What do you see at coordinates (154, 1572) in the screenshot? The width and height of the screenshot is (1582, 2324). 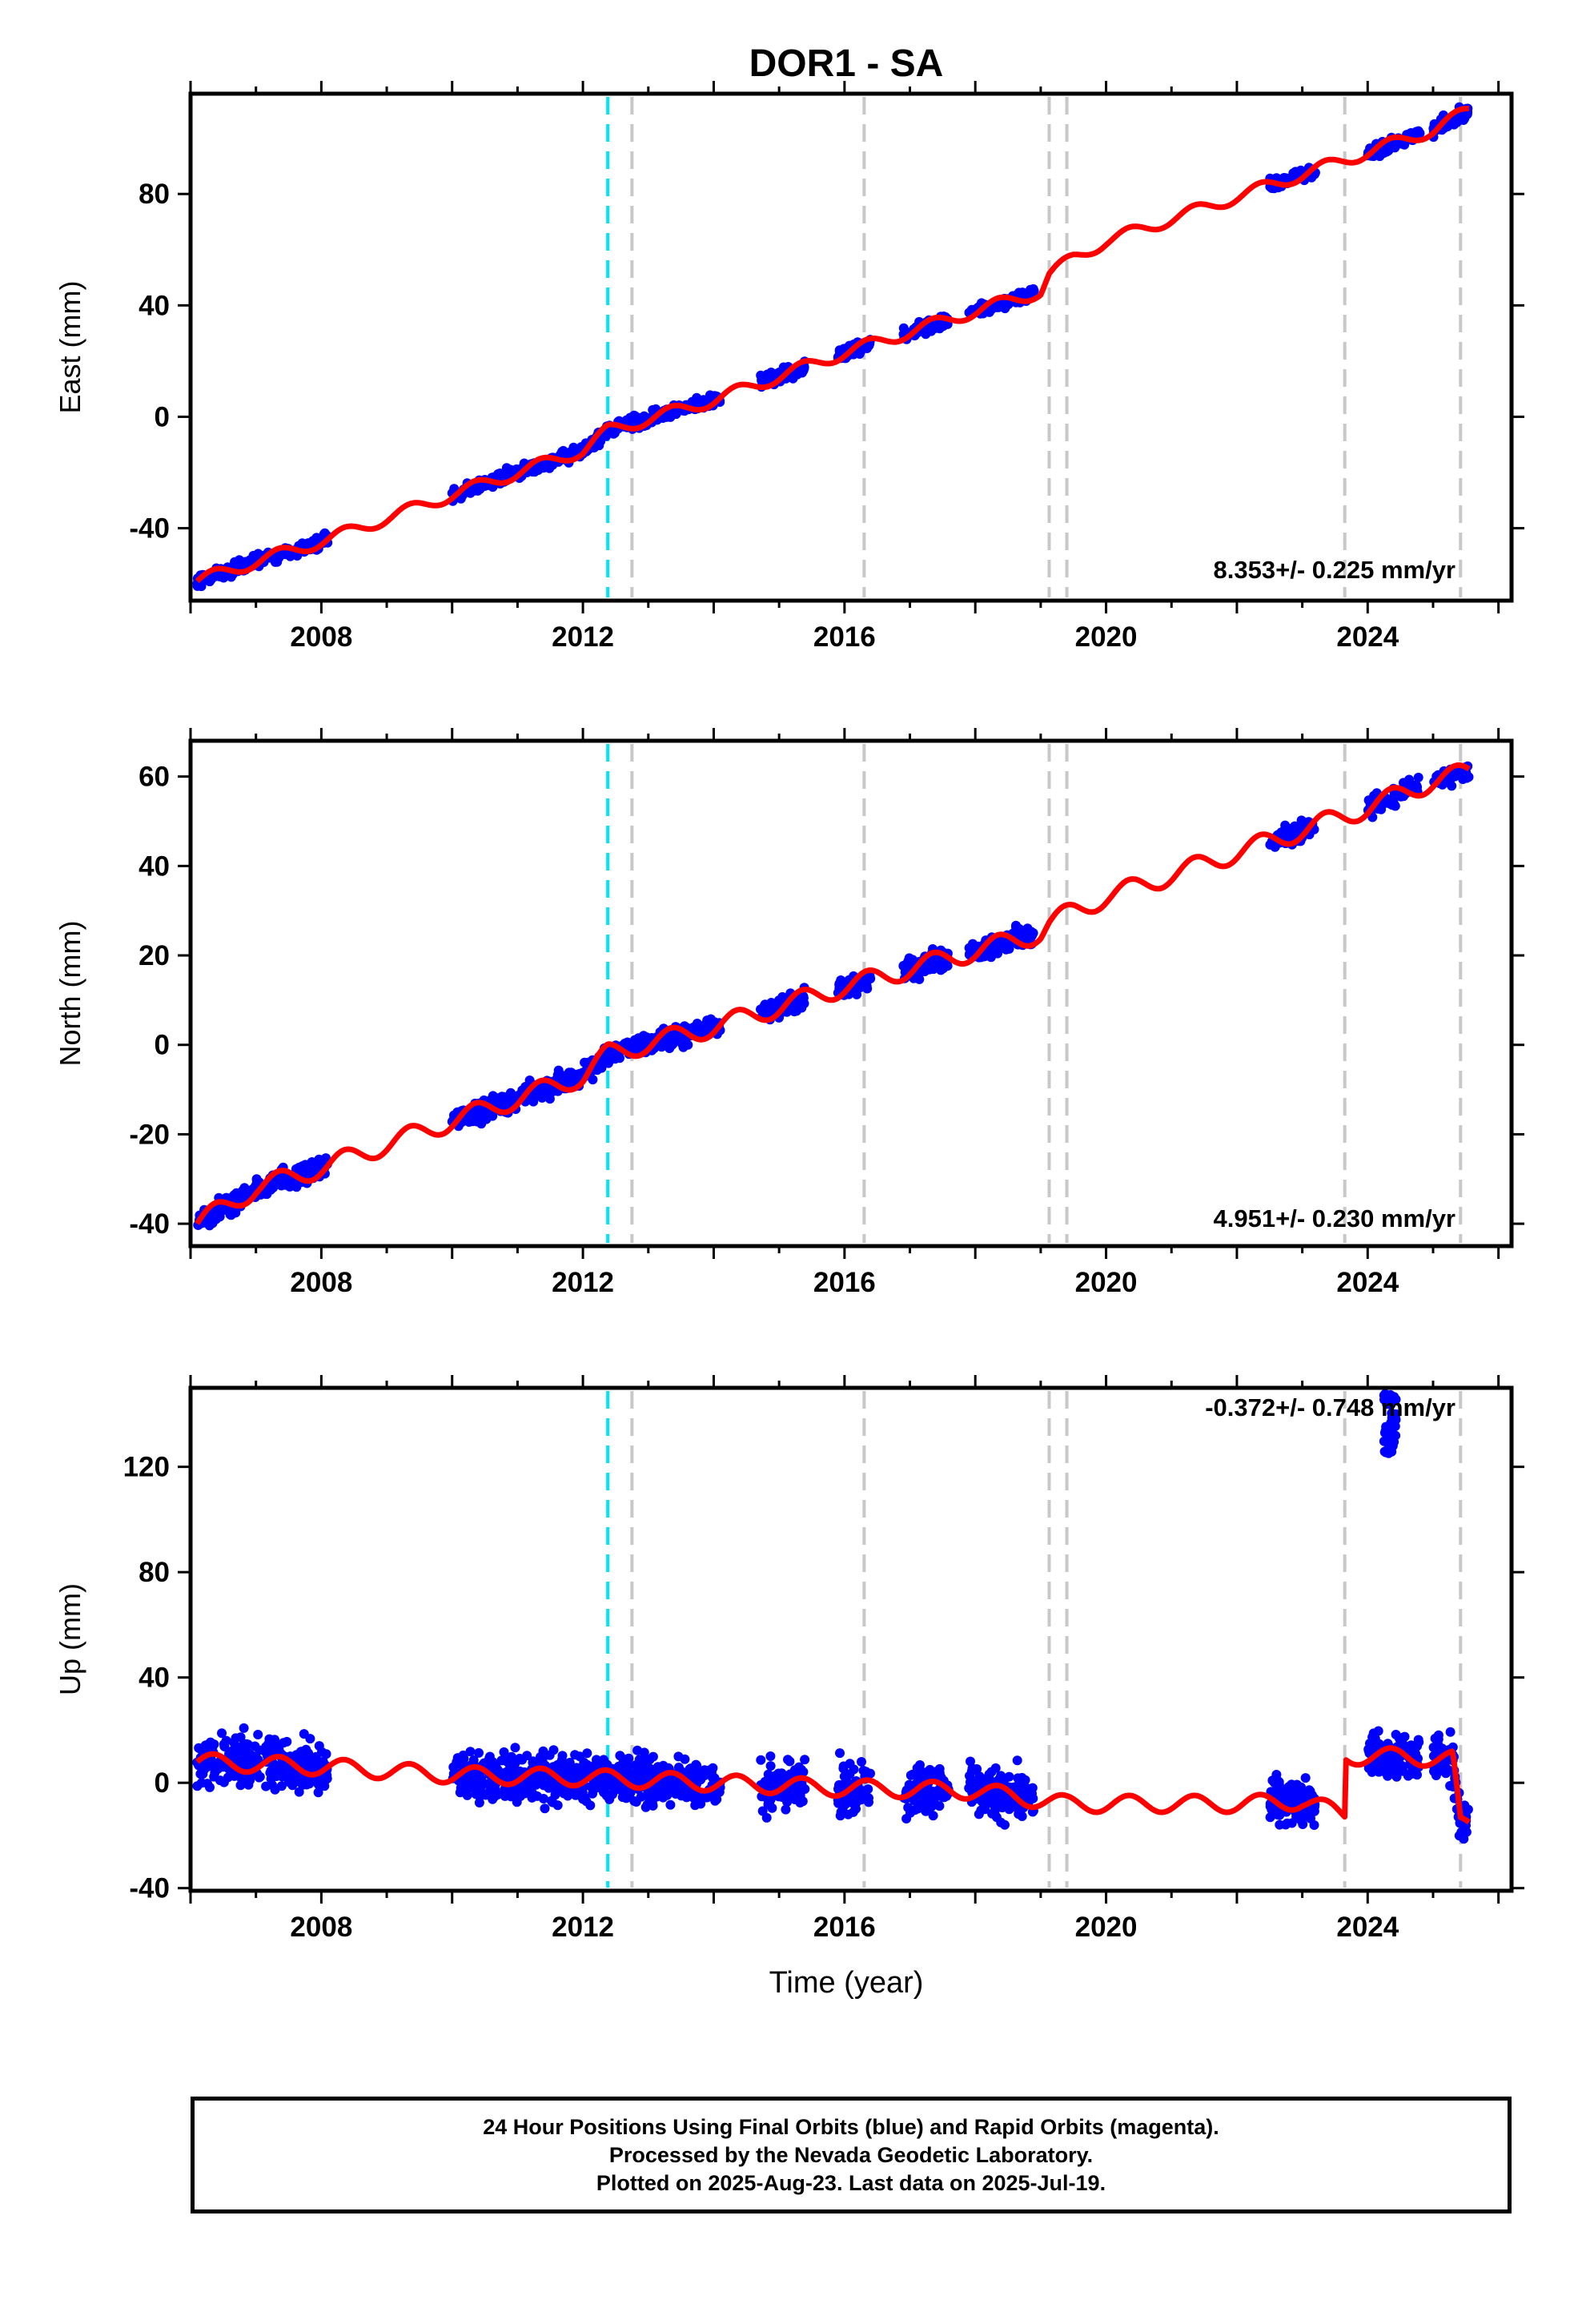 I see `y-tick-label: 80` at bounding box center [154, 1572].